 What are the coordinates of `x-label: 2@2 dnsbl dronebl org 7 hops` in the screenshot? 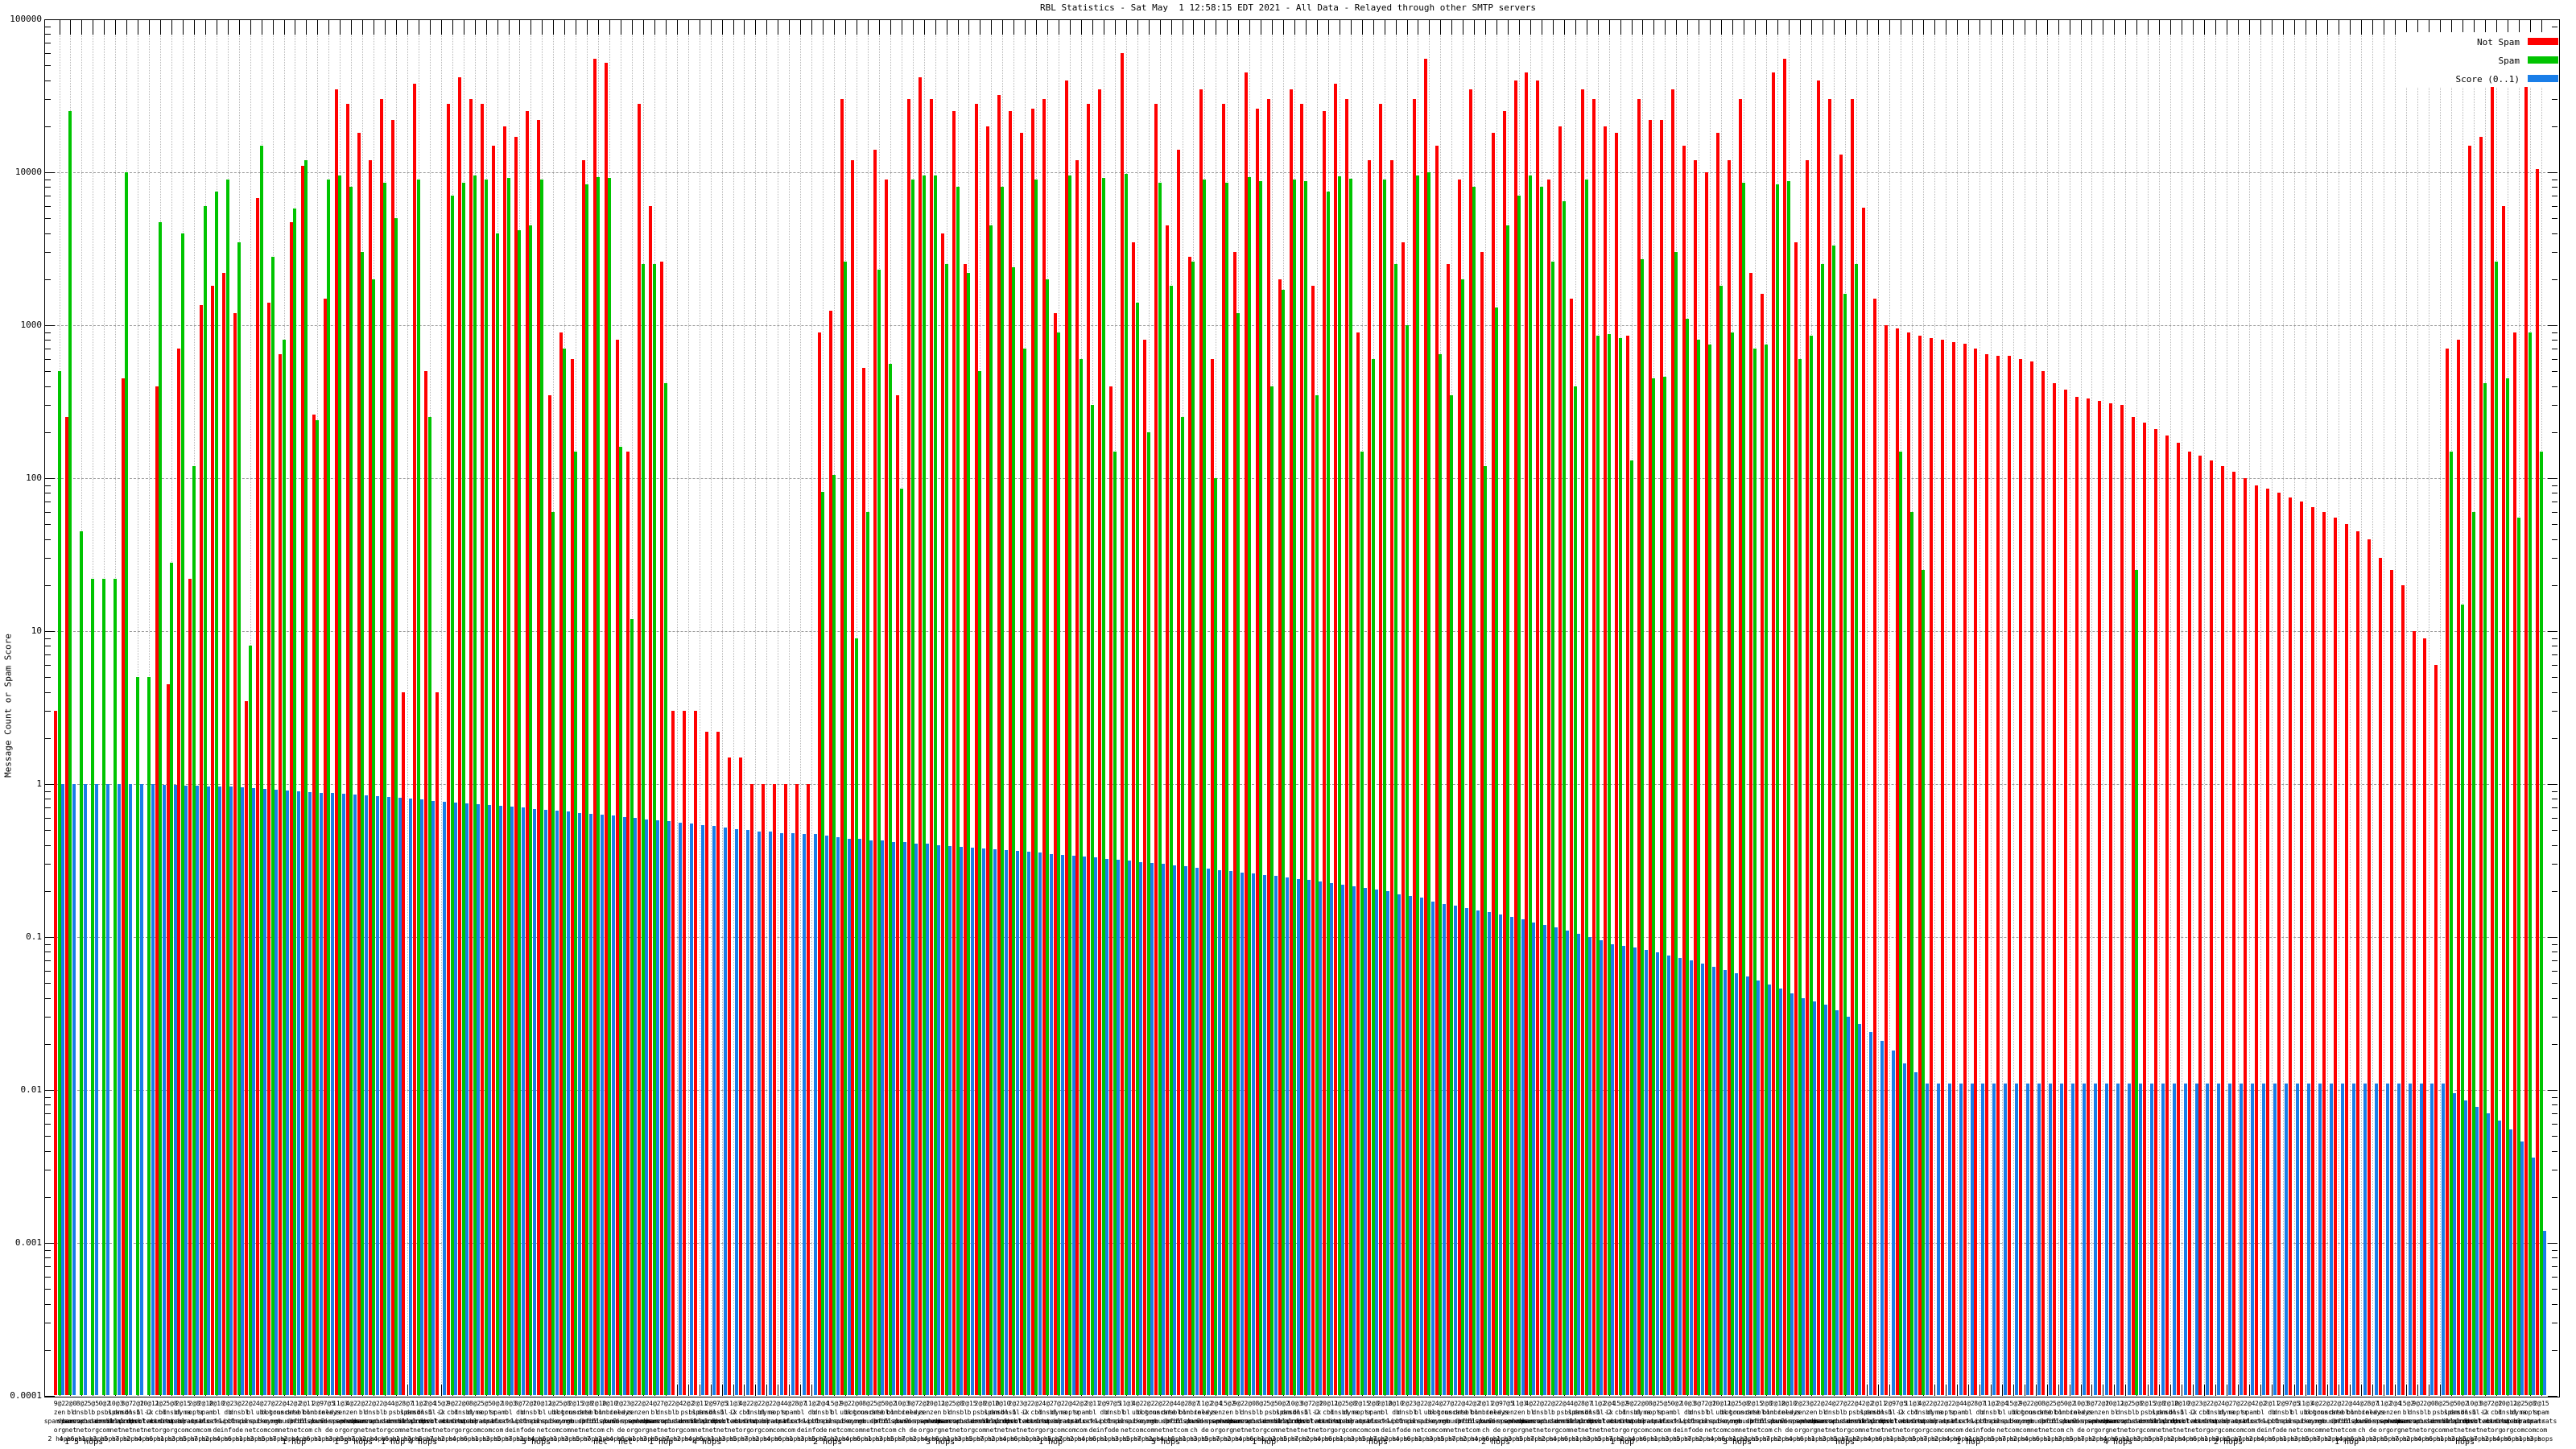 It's located at (756, 1421).